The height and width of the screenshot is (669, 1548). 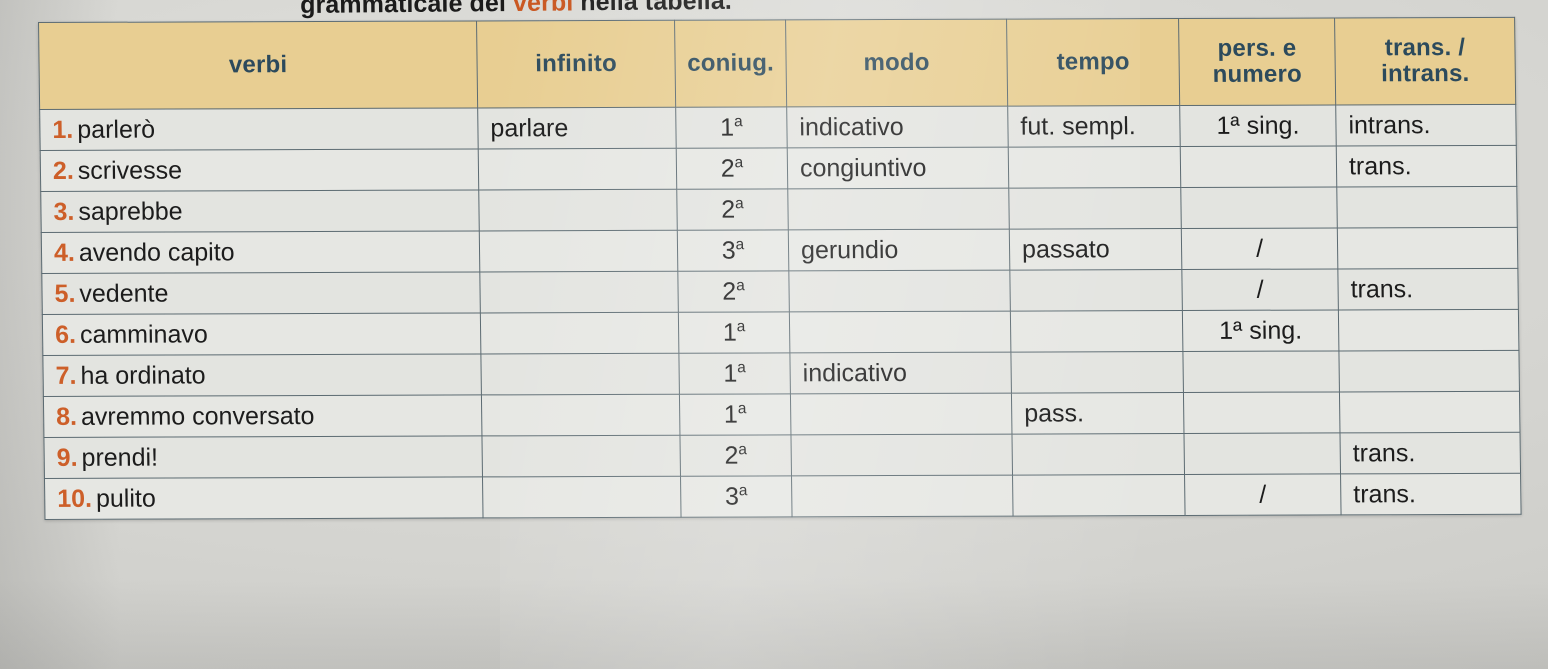 What do you see at coordinates (652, 8) in the screenshot?
I see `instruction-text-after: nella tabella.` at bounding box center [652, 8].